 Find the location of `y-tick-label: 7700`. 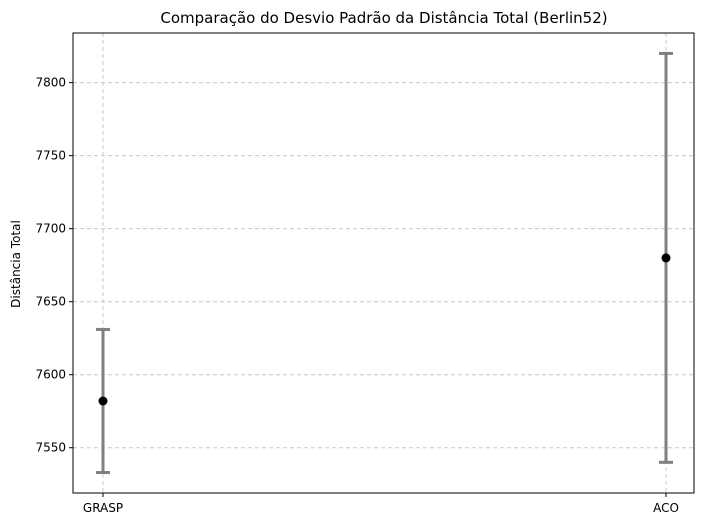

y-tick-label: 7700 is located at coordinates (50, 229).